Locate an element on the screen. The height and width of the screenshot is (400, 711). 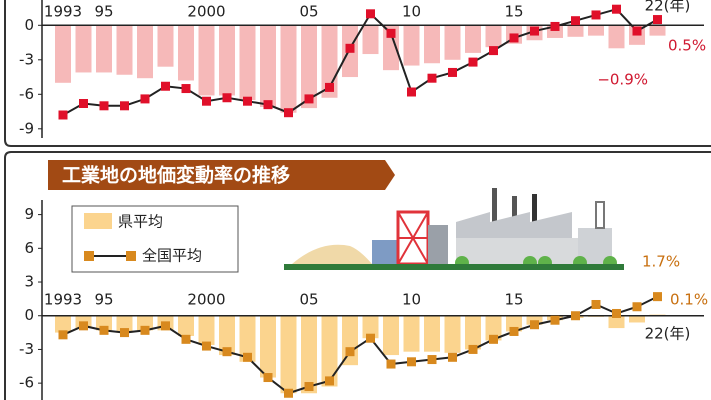
y-tick-label: -6 is located at coordinates (26, 383).